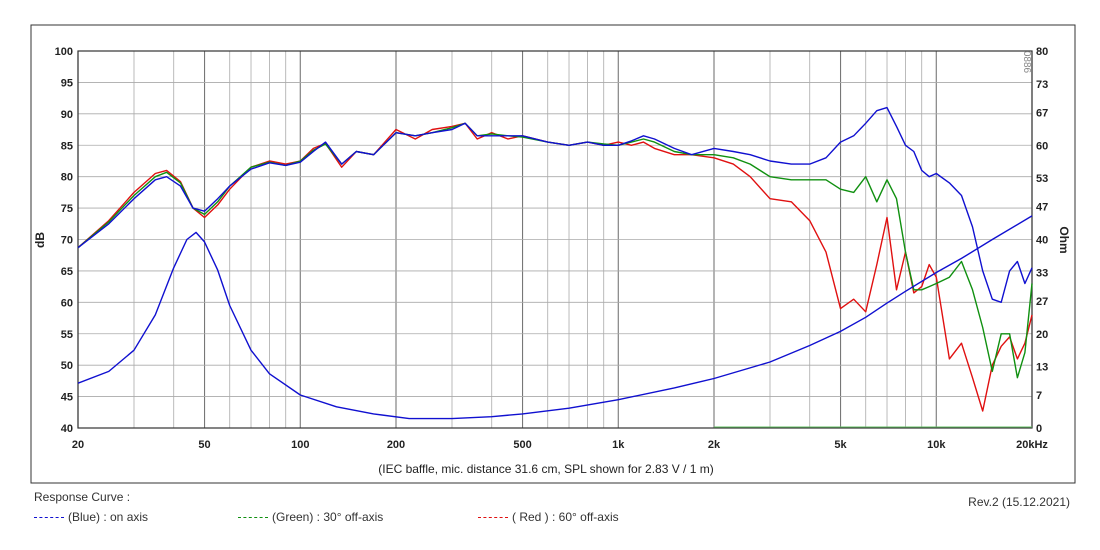  I want to click on x-tick-label: 2k, so click(714, 445).